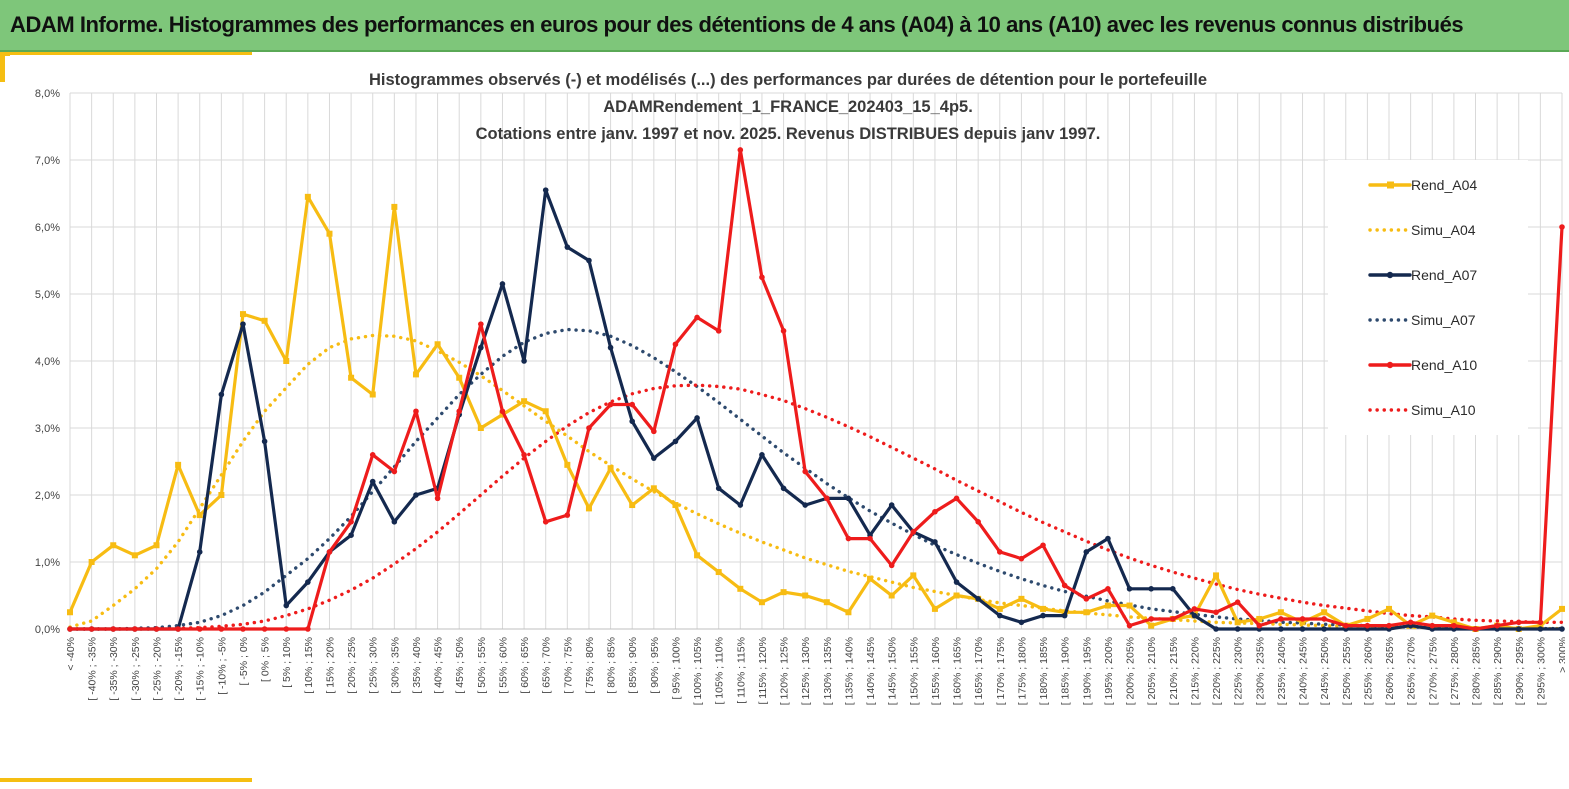 This screenshot has height=789, width=1569. I want to click on x-tick-label: [ 295% ; 300%, so click(1541, 671).